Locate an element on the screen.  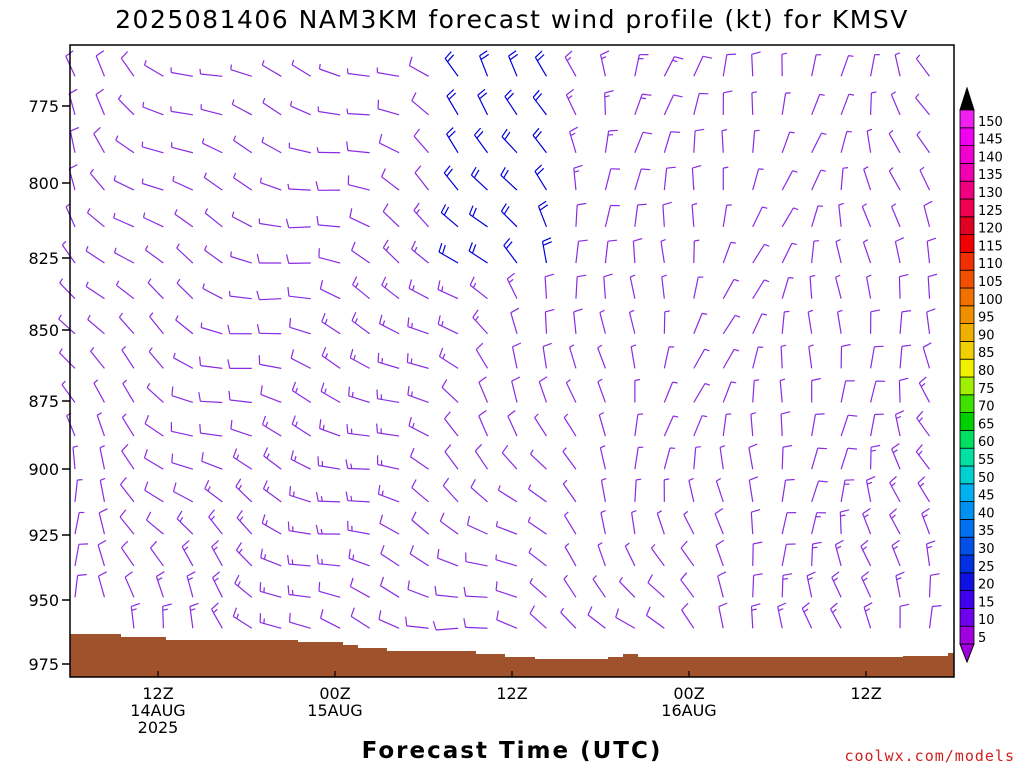
y-tick-label: 850 is located at coordinates (43, 330).